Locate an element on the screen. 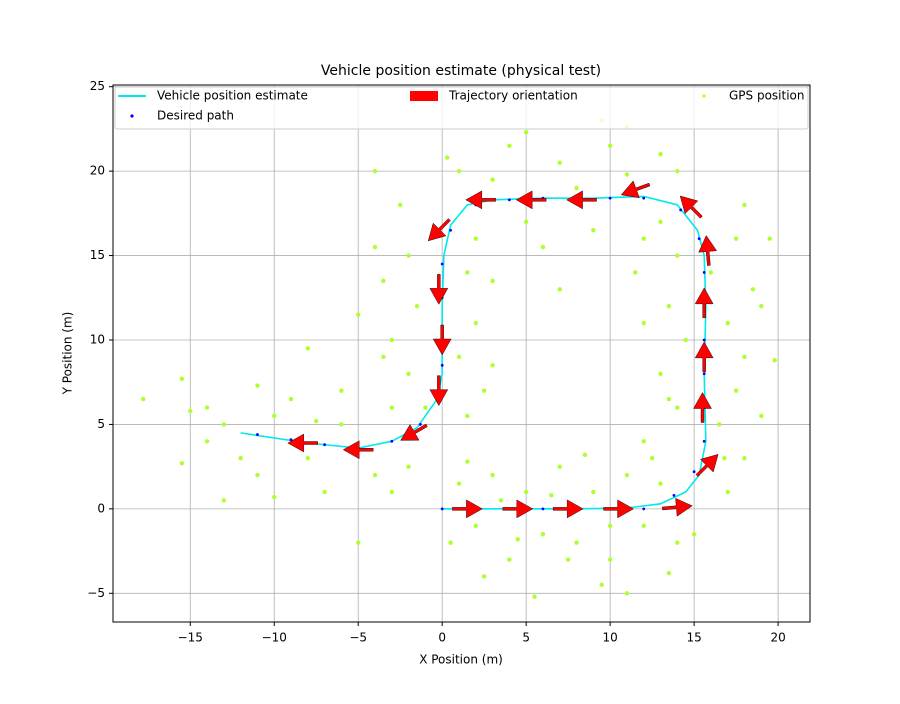  y-tick-label: 15 is located at coordinates (97, 255).